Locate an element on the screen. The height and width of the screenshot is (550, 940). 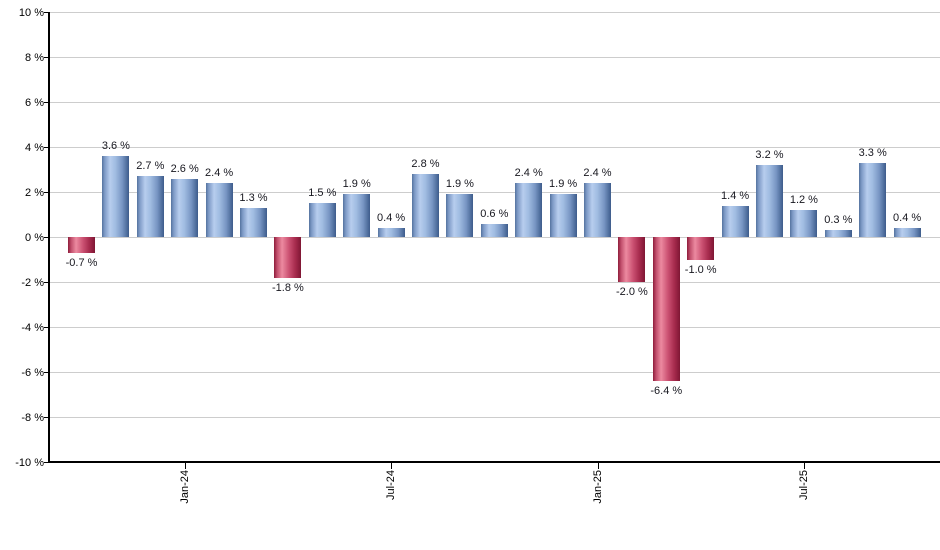
bar-value-label: 1.4 % is located at coordinates (735, 195).